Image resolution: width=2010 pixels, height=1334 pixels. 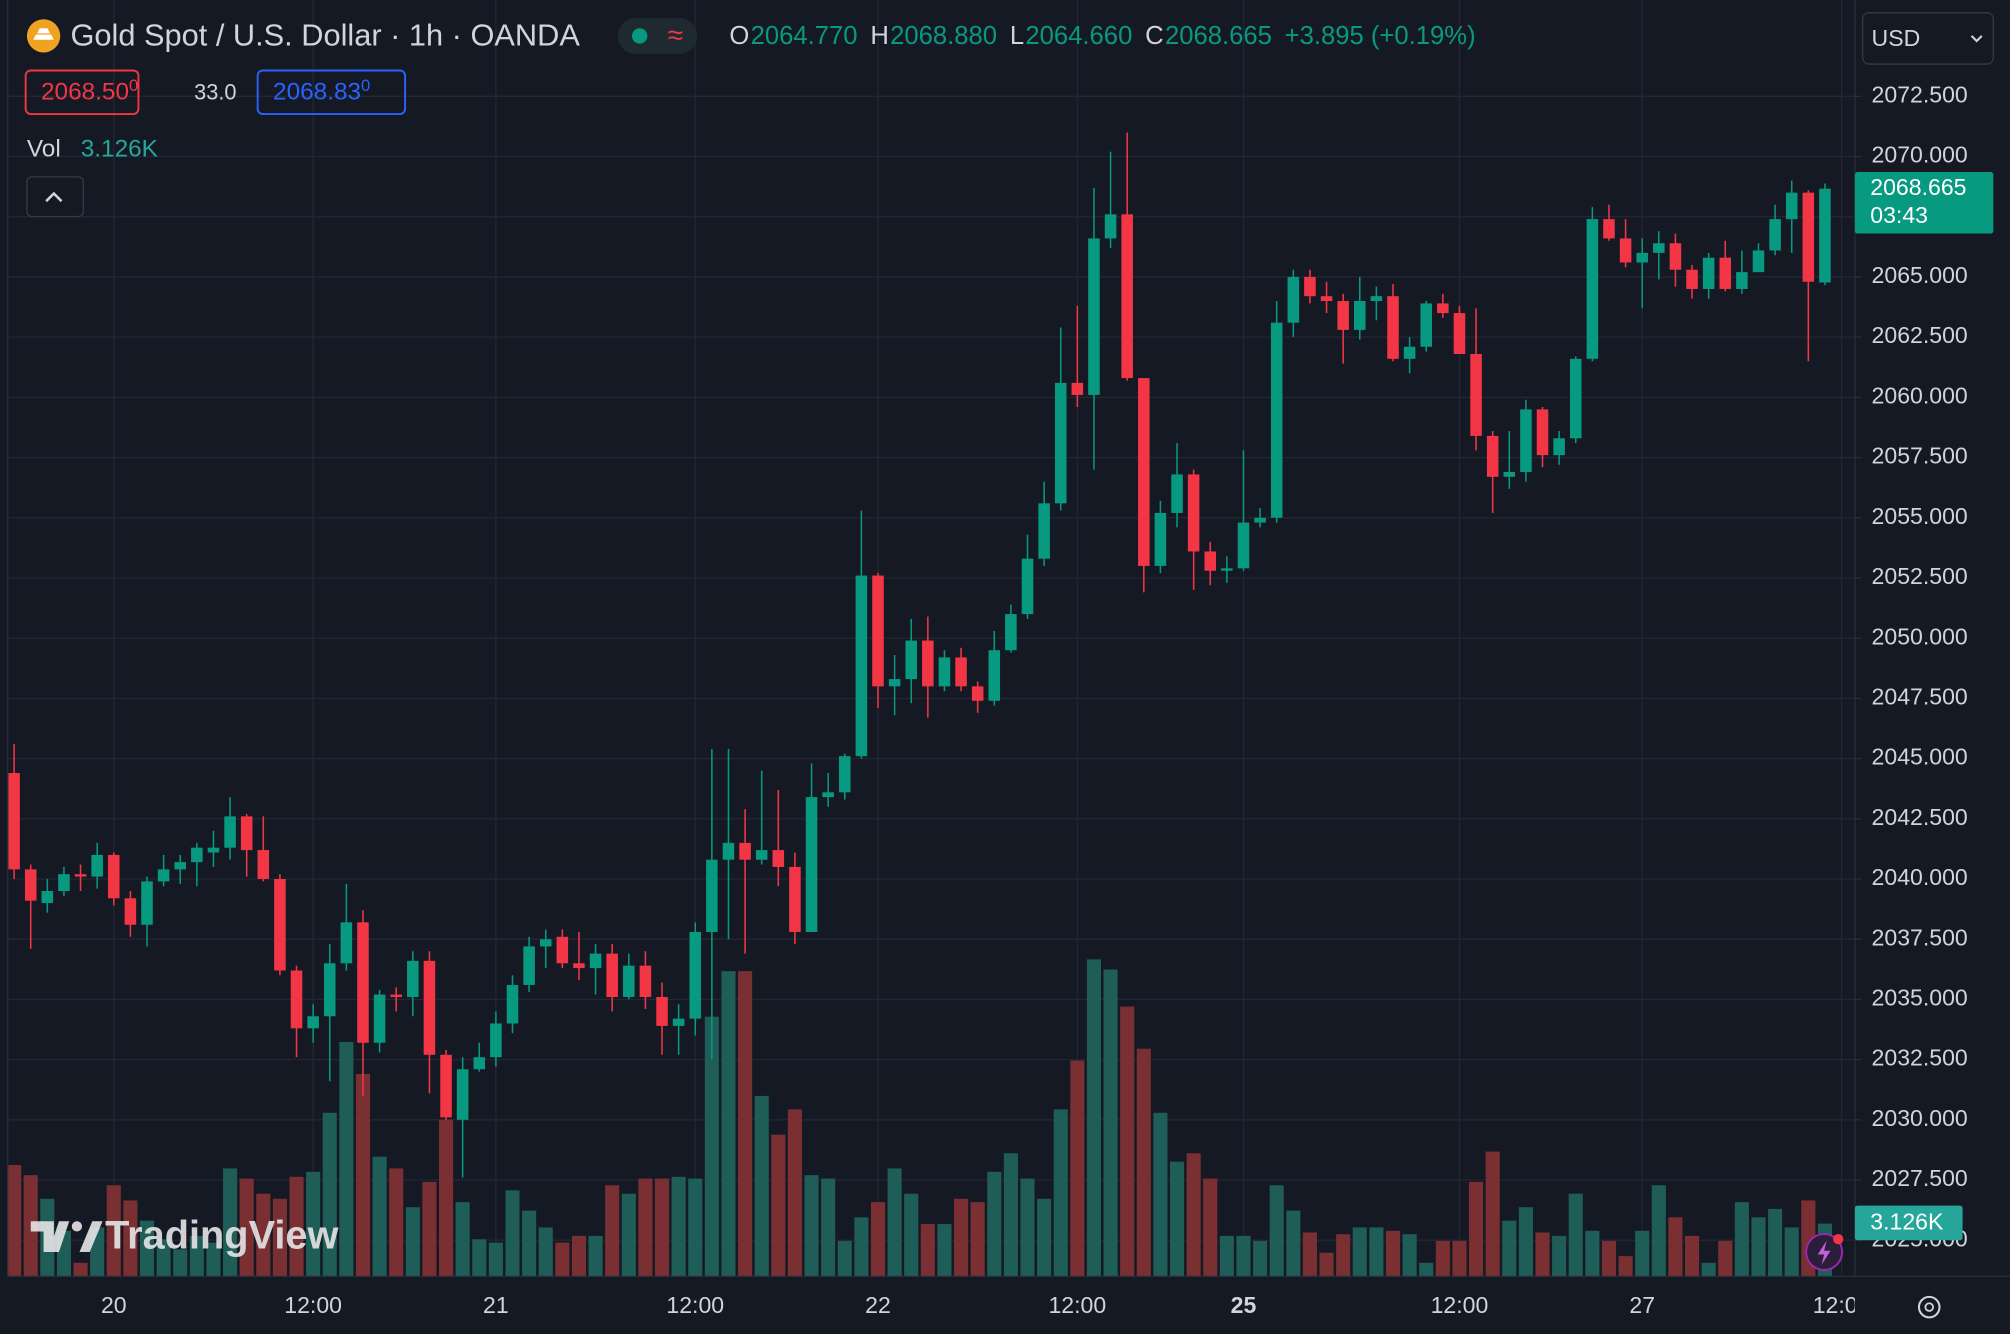 What do you see at coordinates (1244, 1305) in the screenshot?
I see `x-tick-label: 25` at bounding box center [1244, 1305].